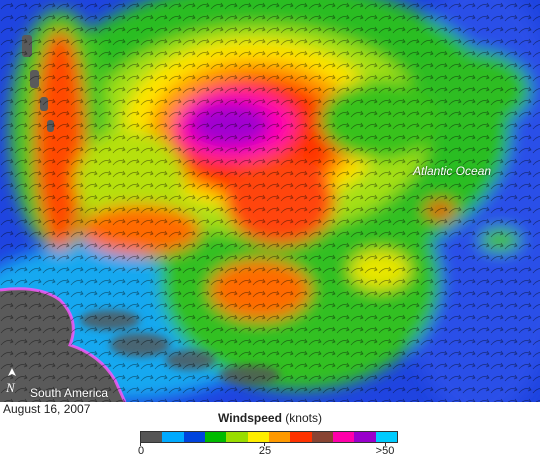  What do you see at coordinates (385, 451) in the screenshot?
I see `tick-label-max: >50` at bounding box center [385, 451].